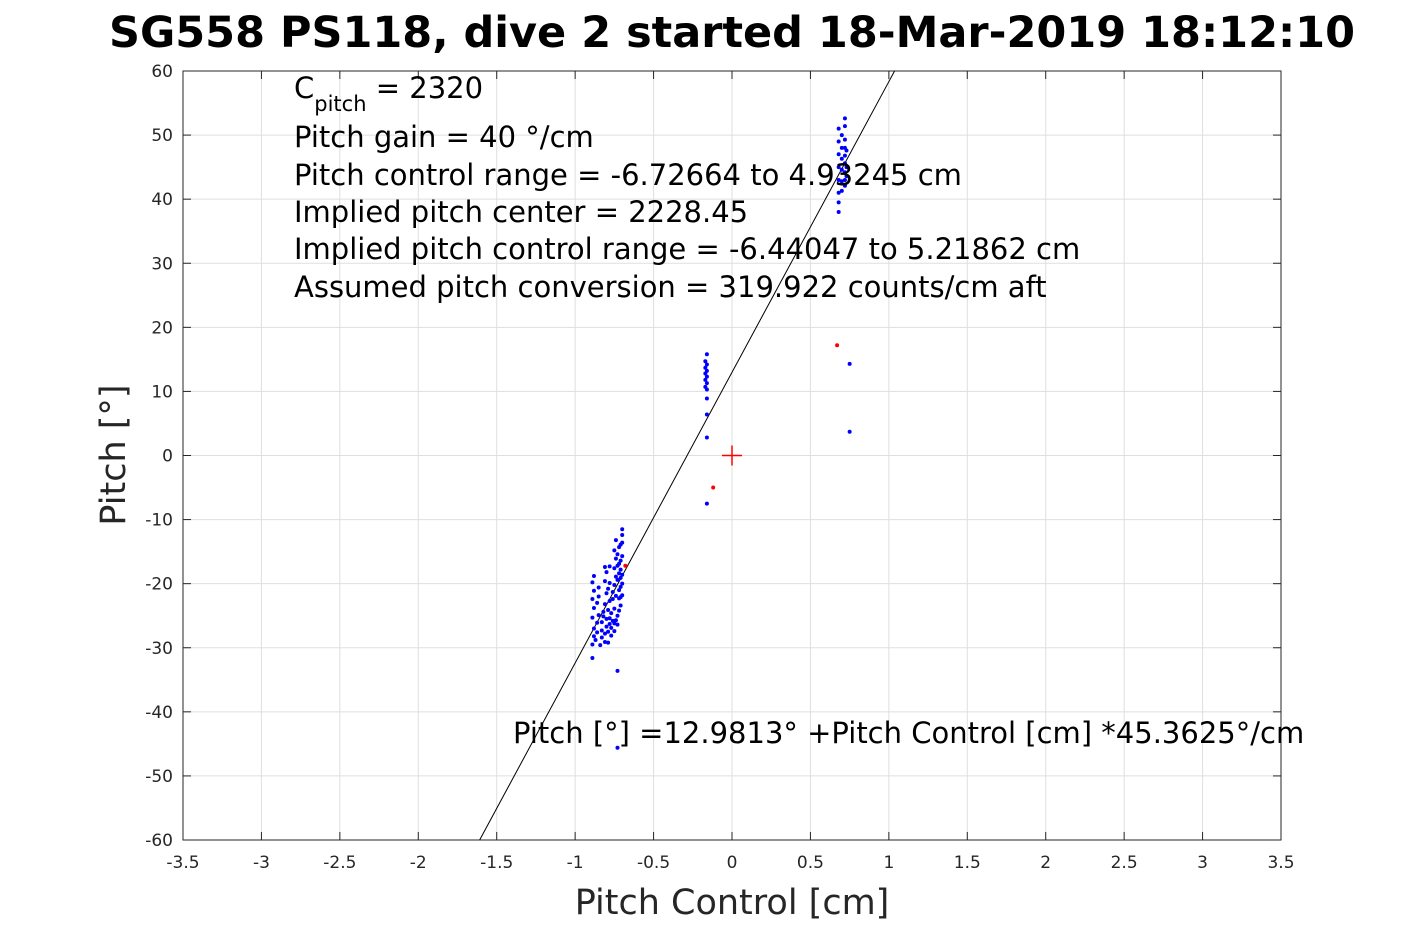 This screenshot has height=945, width=1417. Describe the element at coordinates (967, 863) in the screenshot. I see `x-tick-label: 1.5` at that location.